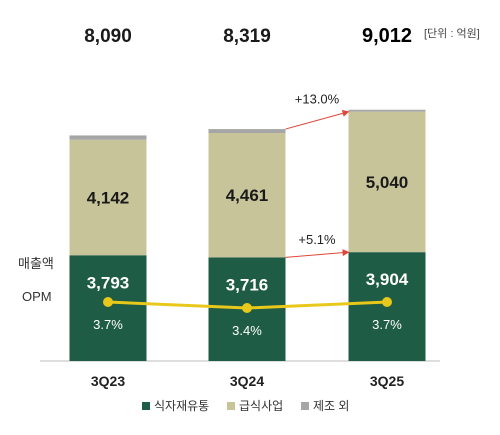  Describe the element at coordinates (387, 302) in the screenshot. I see `opm-point-3q25` at that location.